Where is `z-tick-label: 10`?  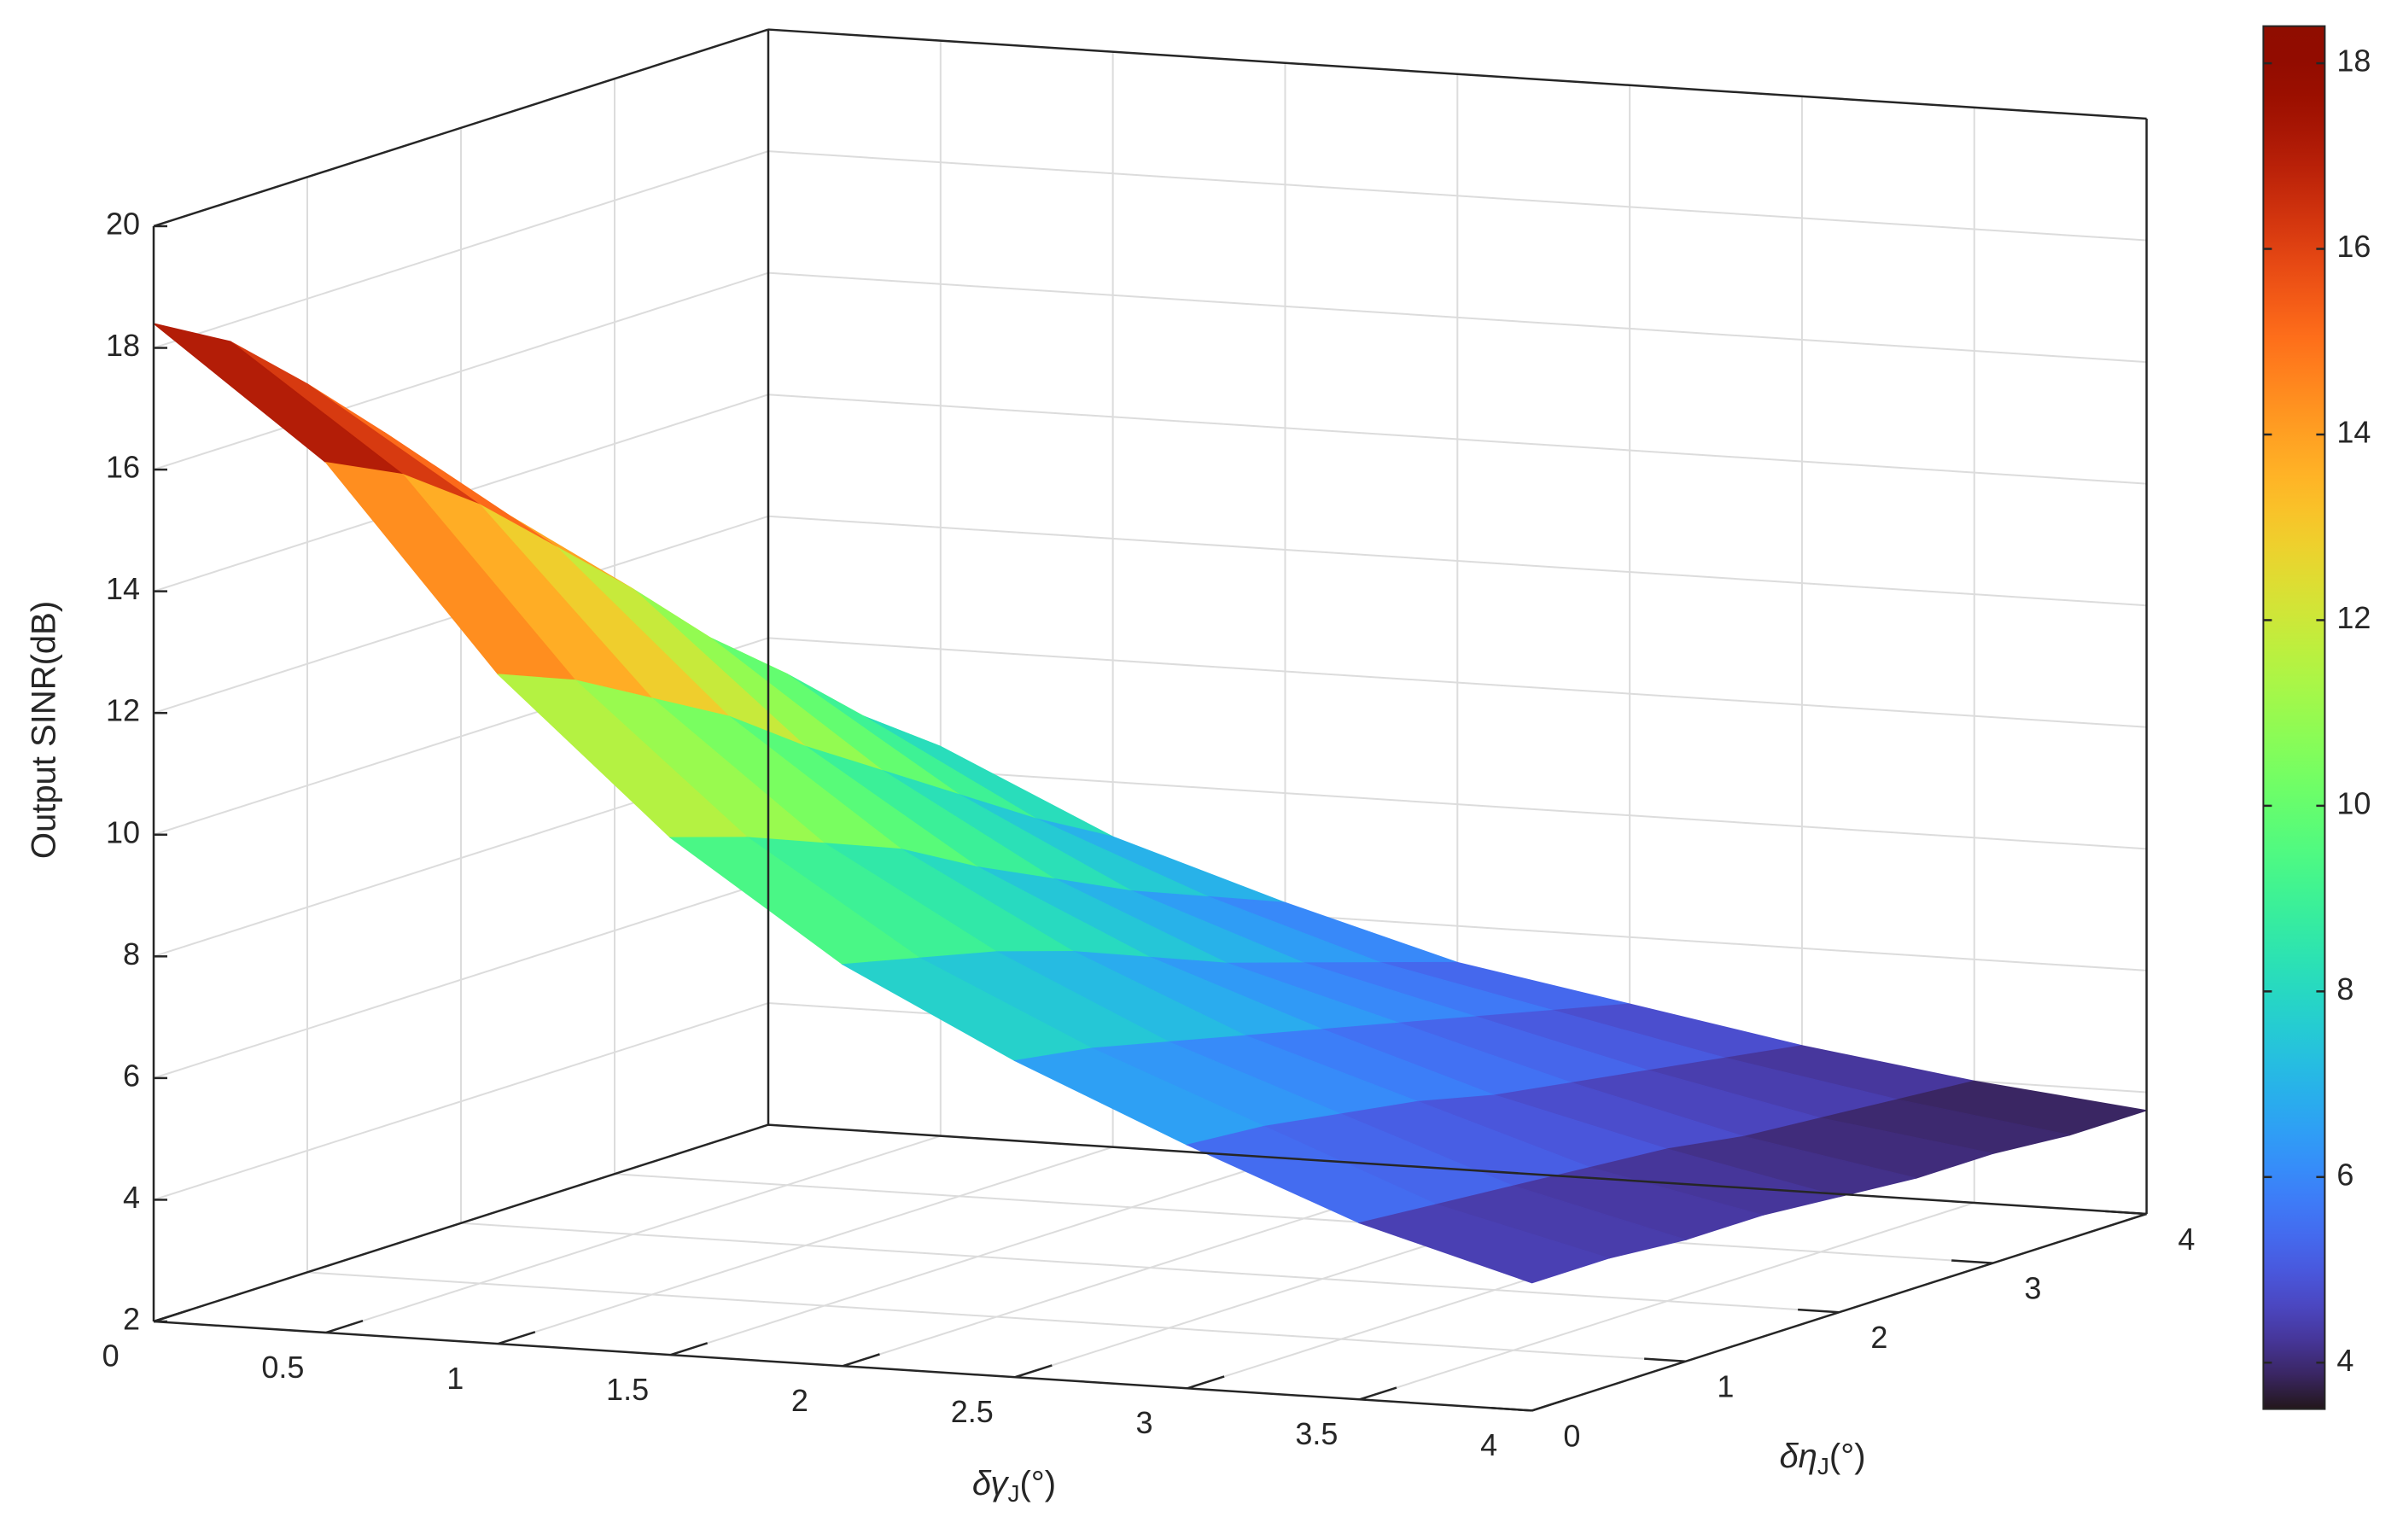 z-tick-label: 10 is located at coordinates (123, 831).